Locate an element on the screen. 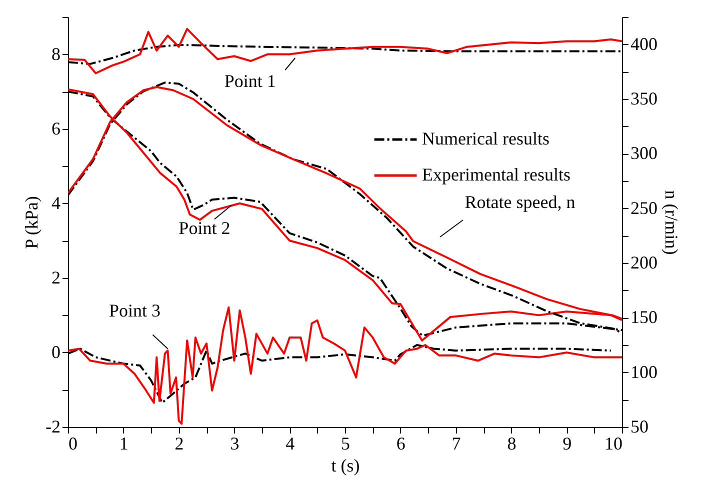 The image size is (713, 491). annotation: Rotate speed, n is located at coordinates (520, 202).